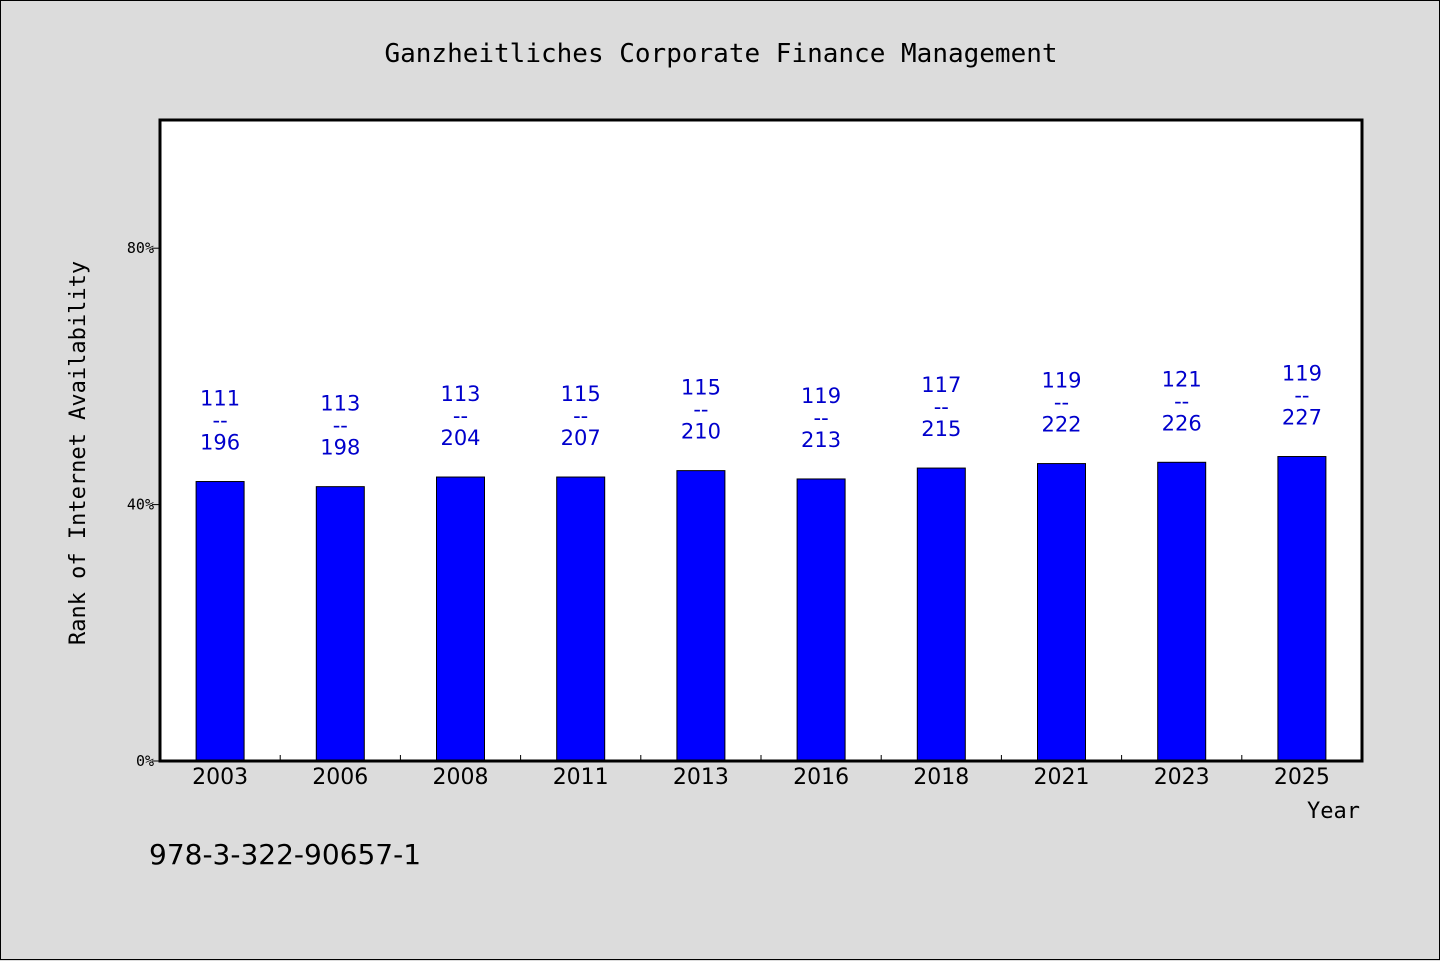 This screenshot has height=961, width=1440. Describe the element at coordinates (1182, 423) in the screenshot. I see `data-label-bottom: 226` at that location.